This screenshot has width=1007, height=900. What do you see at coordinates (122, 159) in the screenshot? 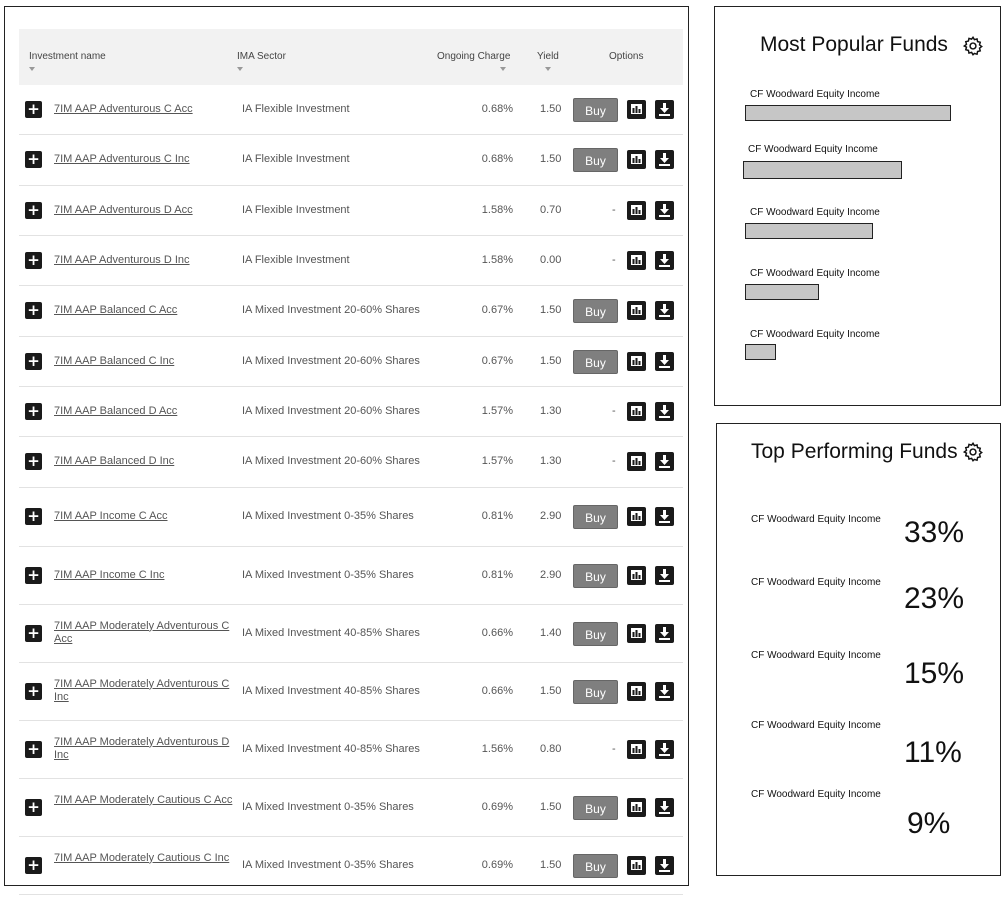
I see `fund-name-link: 7IM AAP Adventurous C Inc` at bounding box center [122, 159].